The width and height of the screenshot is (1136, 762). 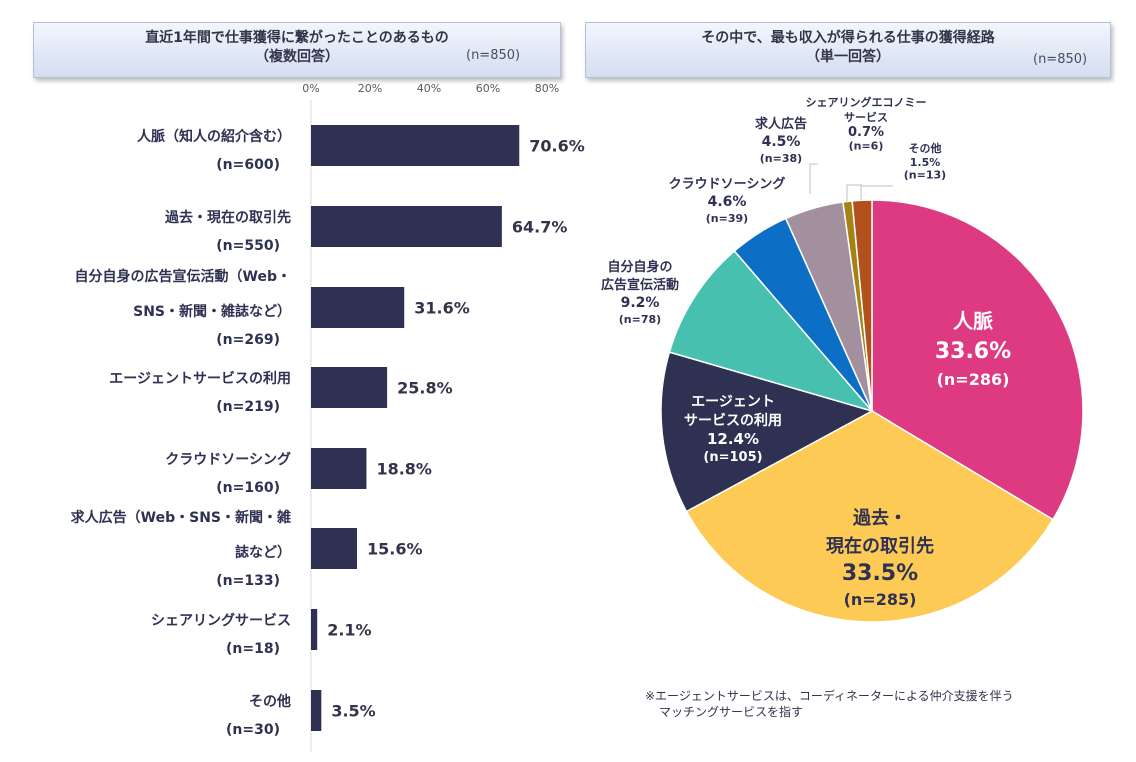 What do you see at coordinates (925, 175) in the screenshot?
I see `pie-slice-n: (n=13)` at bounding box center [925, 175].